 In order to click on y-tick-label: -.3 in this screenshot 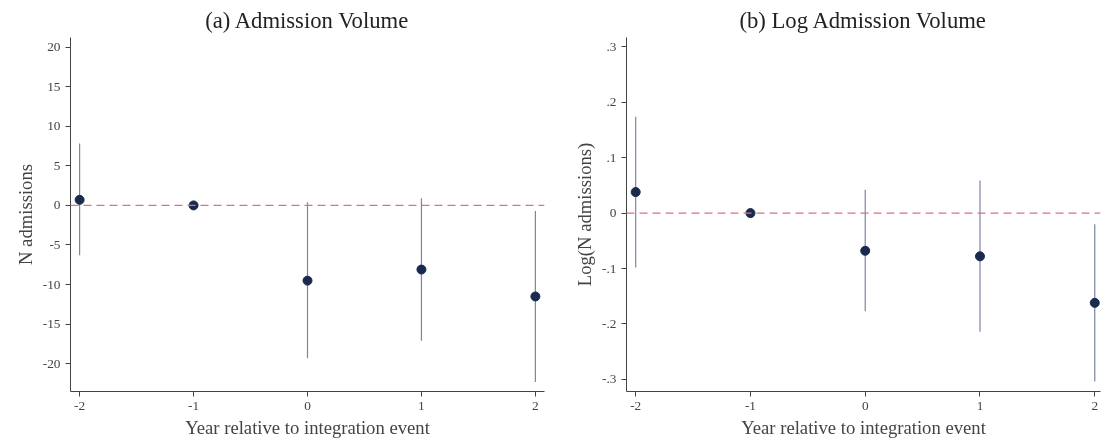, I will do `click(609, 379)`.